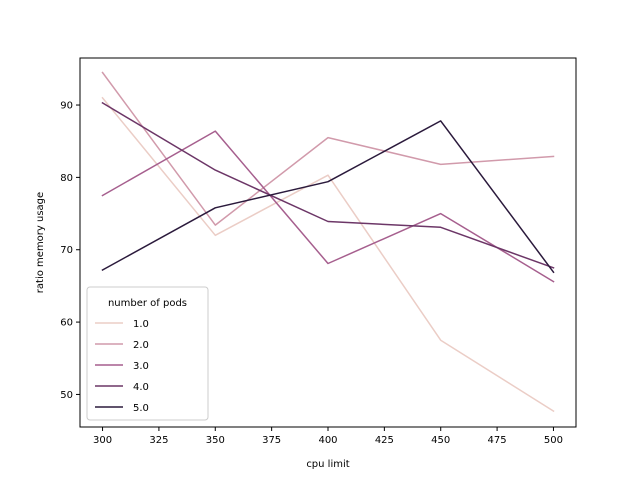  What do you see at coordinates (271, 440) in the screenshot?
I see `x-tick-label: 375` at bounding box center [271, 440].